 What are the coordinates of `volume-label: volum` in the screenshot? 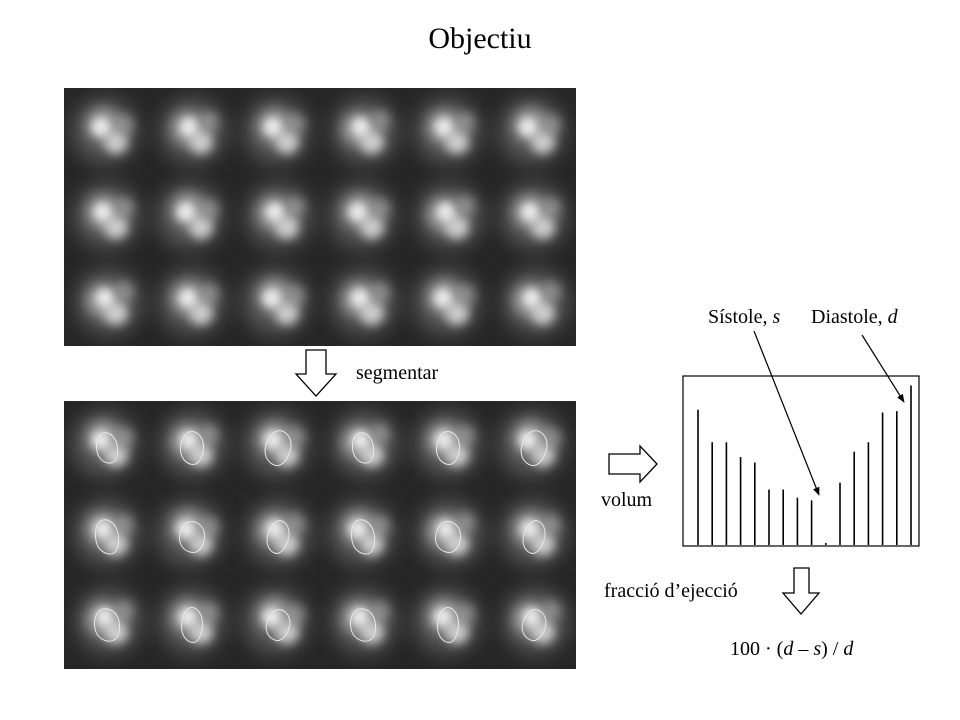 It's located at (627, 500).